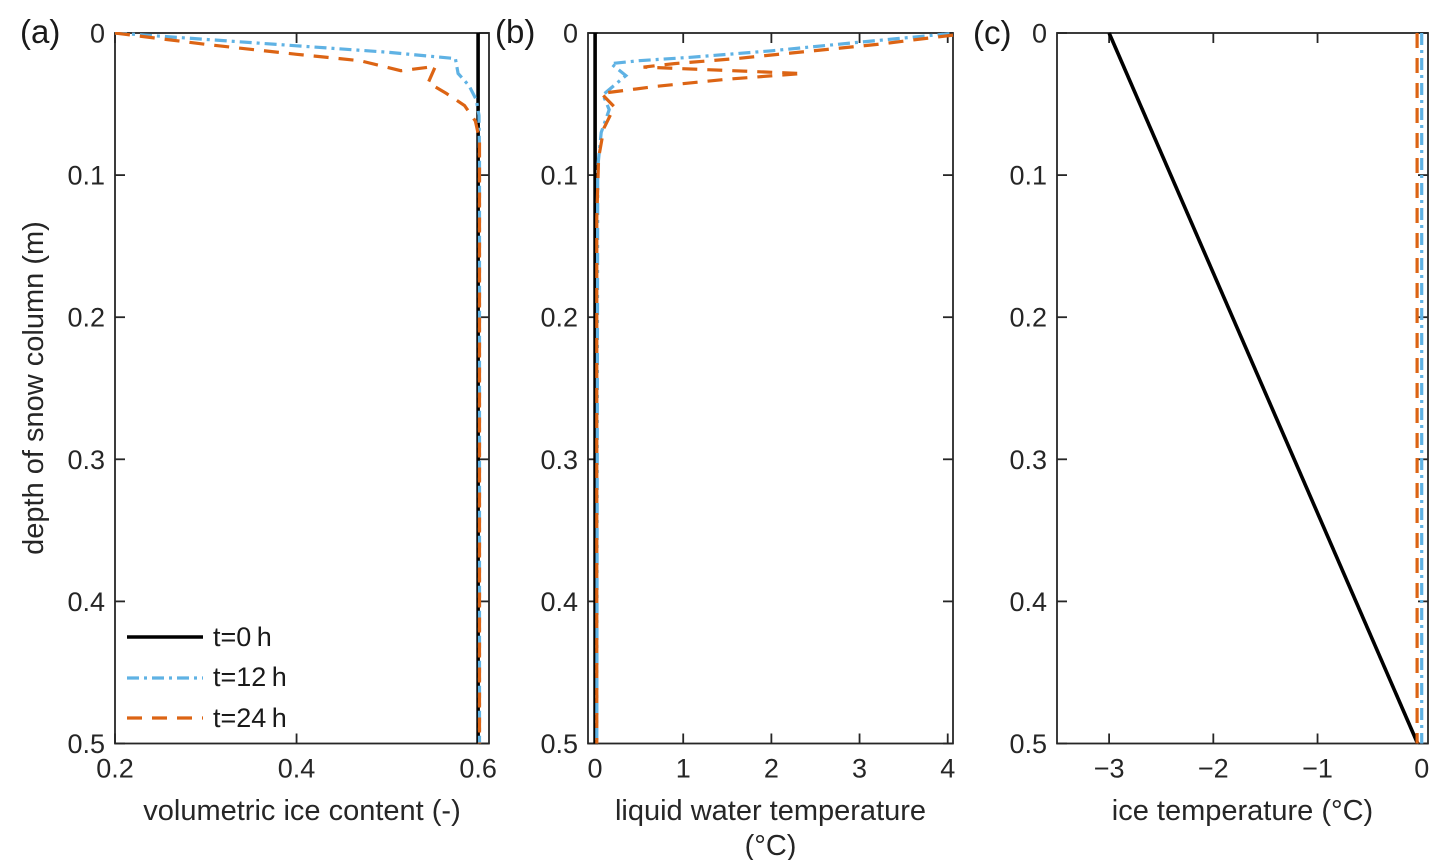  I want to click on x-tick-label: −2, so click(1213, 769).